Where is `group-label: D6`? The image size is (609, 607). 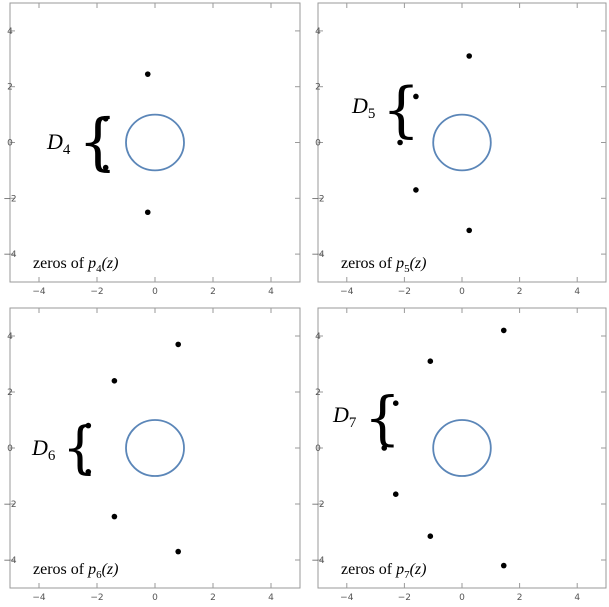 group-label: D6 is located at coordinates (43, 449).